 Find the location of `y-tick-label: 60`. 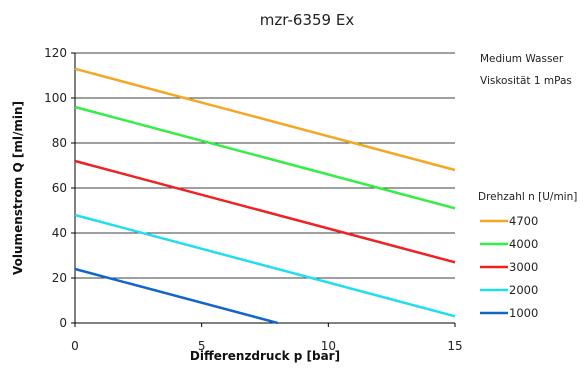

y-tick-label: 60 is located at coordinates (59, 188).